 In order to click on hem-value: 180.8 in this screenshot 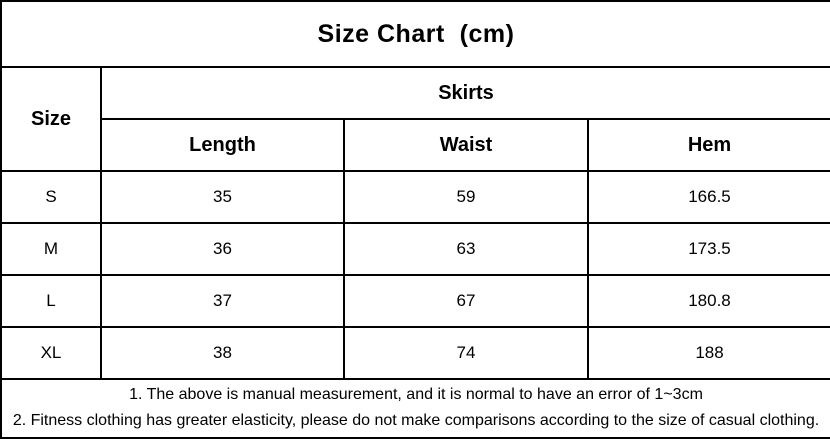, I will do `click(708, 301)`.